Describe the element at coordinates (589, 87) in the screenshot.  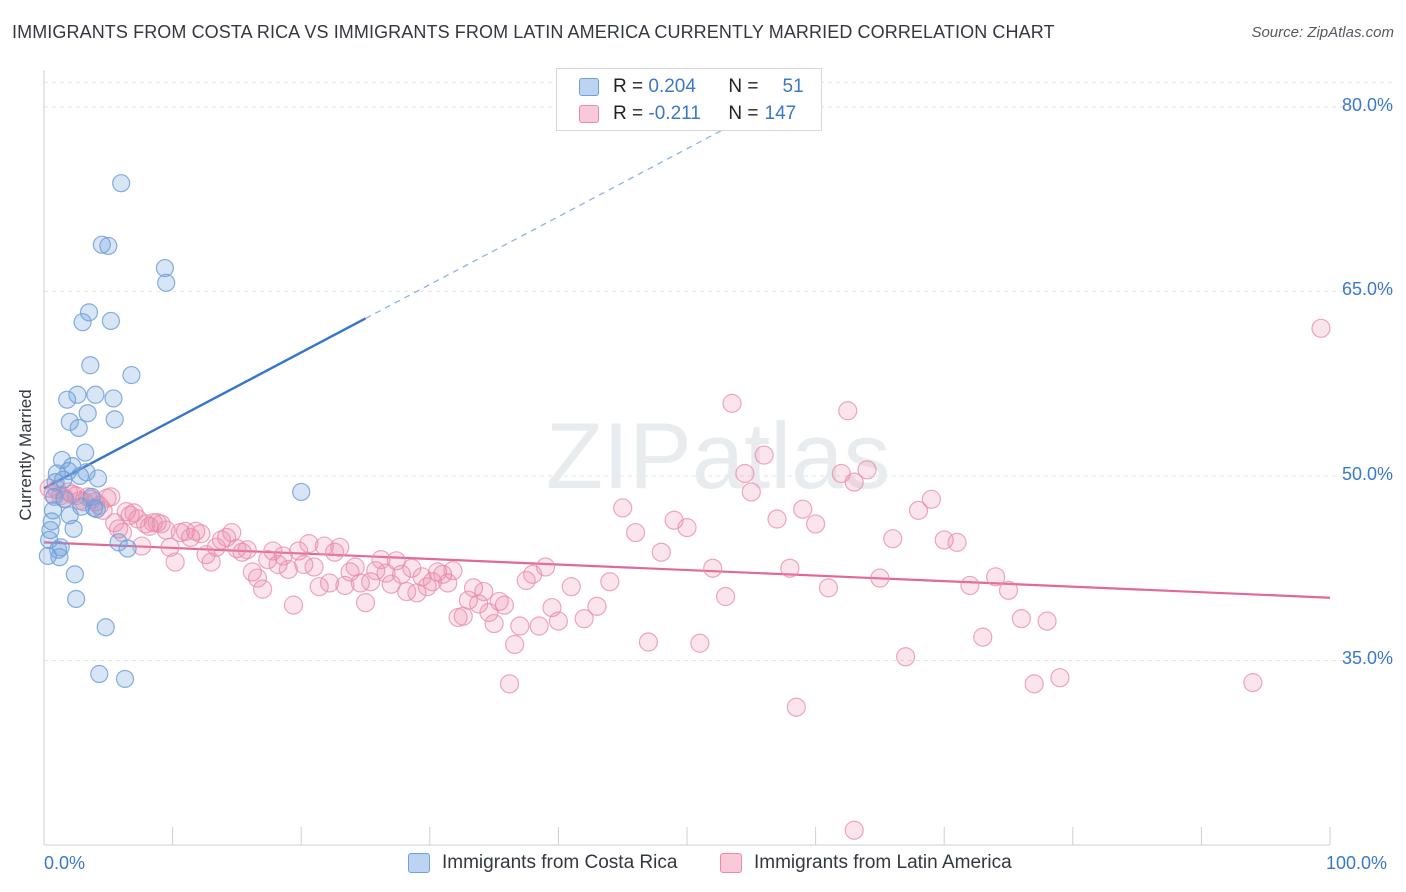
I see `stats-swatch-costa-rica` at that location.